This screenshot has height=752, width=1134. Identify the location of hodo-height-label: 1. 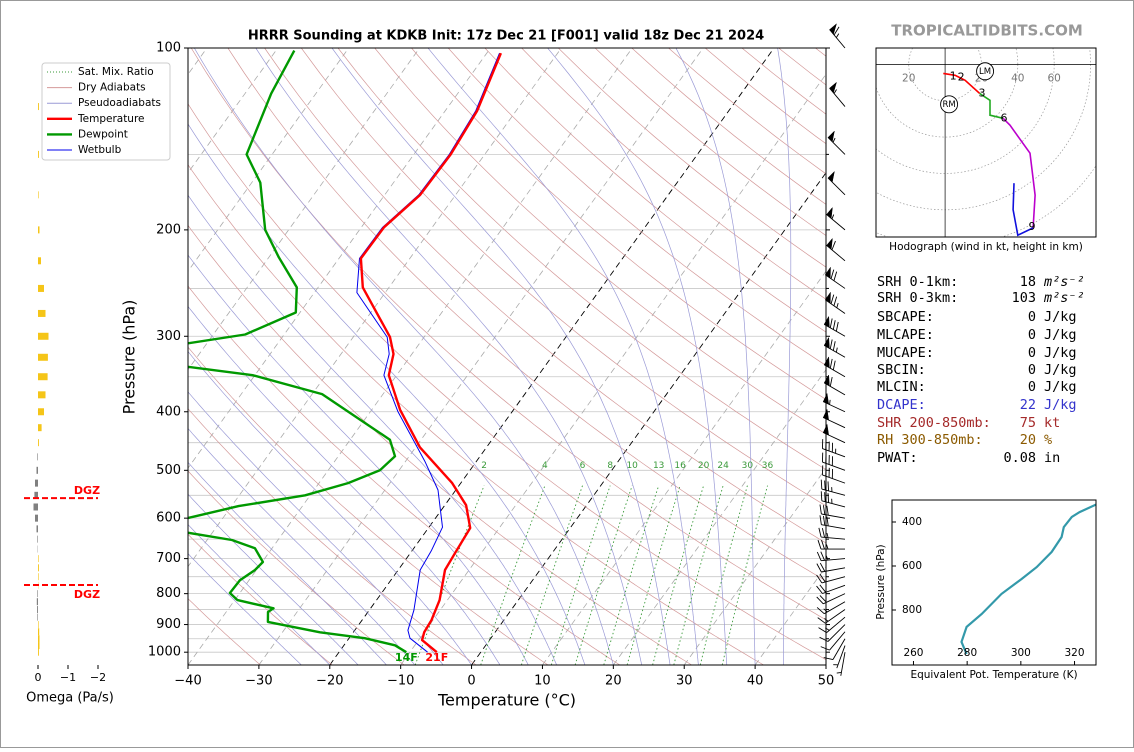
(953, 75).